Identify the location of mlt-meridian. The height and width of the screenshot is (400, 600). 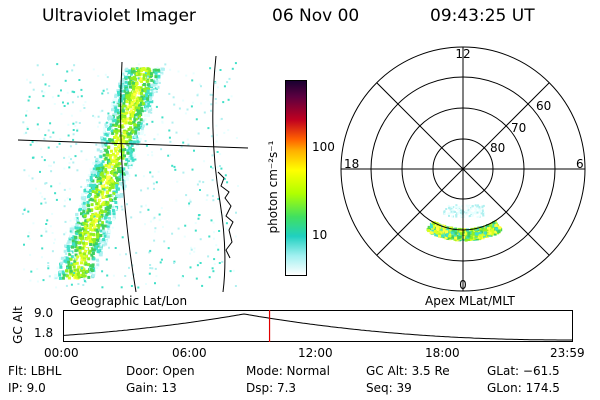
(463, 169).